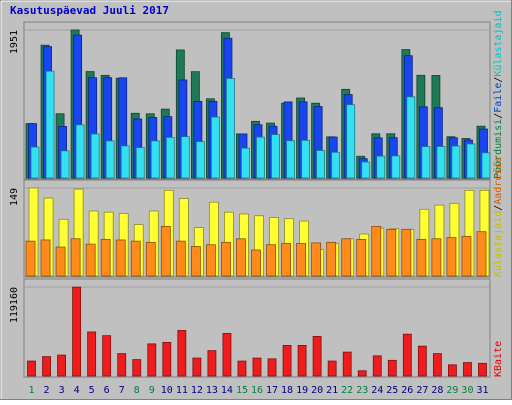 The height and width of the screenshot is (405, 512). What do you see at coordinates (351, 141) in the screenshot?
I see `bar-top-külastajaid-day-22` at bounding box center [351, 141].